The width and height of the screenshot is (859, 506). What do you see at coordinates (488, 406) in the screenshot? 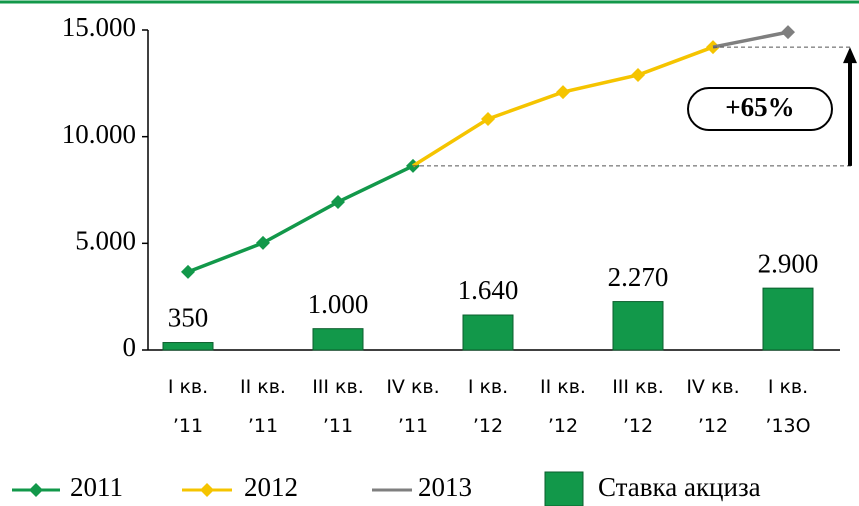
I see `x-tick-label: I кв. ’12` at bounding box center [488, 406].